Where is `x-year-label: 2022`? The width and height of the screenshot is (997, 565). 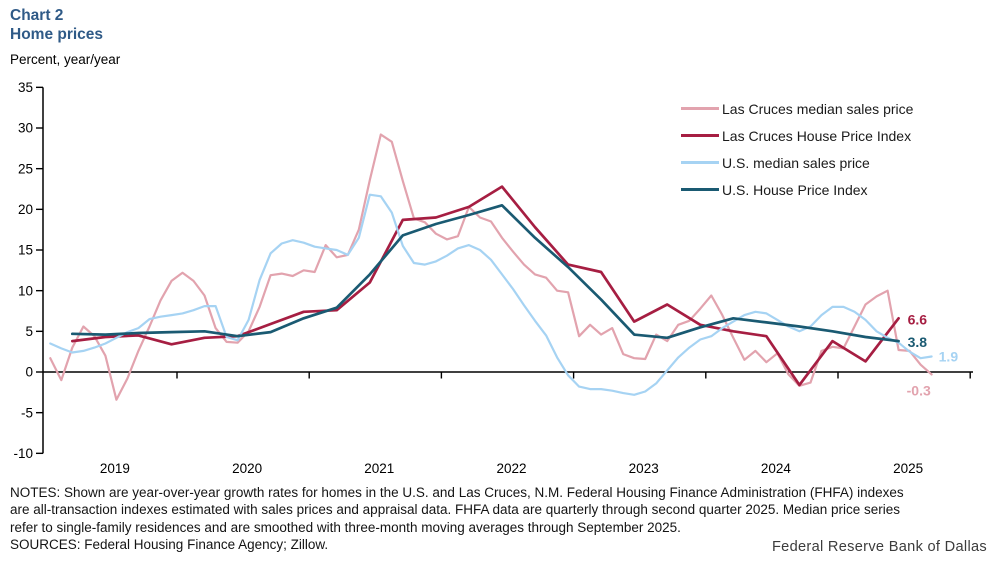
x-year-label: 2022 is located at coordinates (511, 468).